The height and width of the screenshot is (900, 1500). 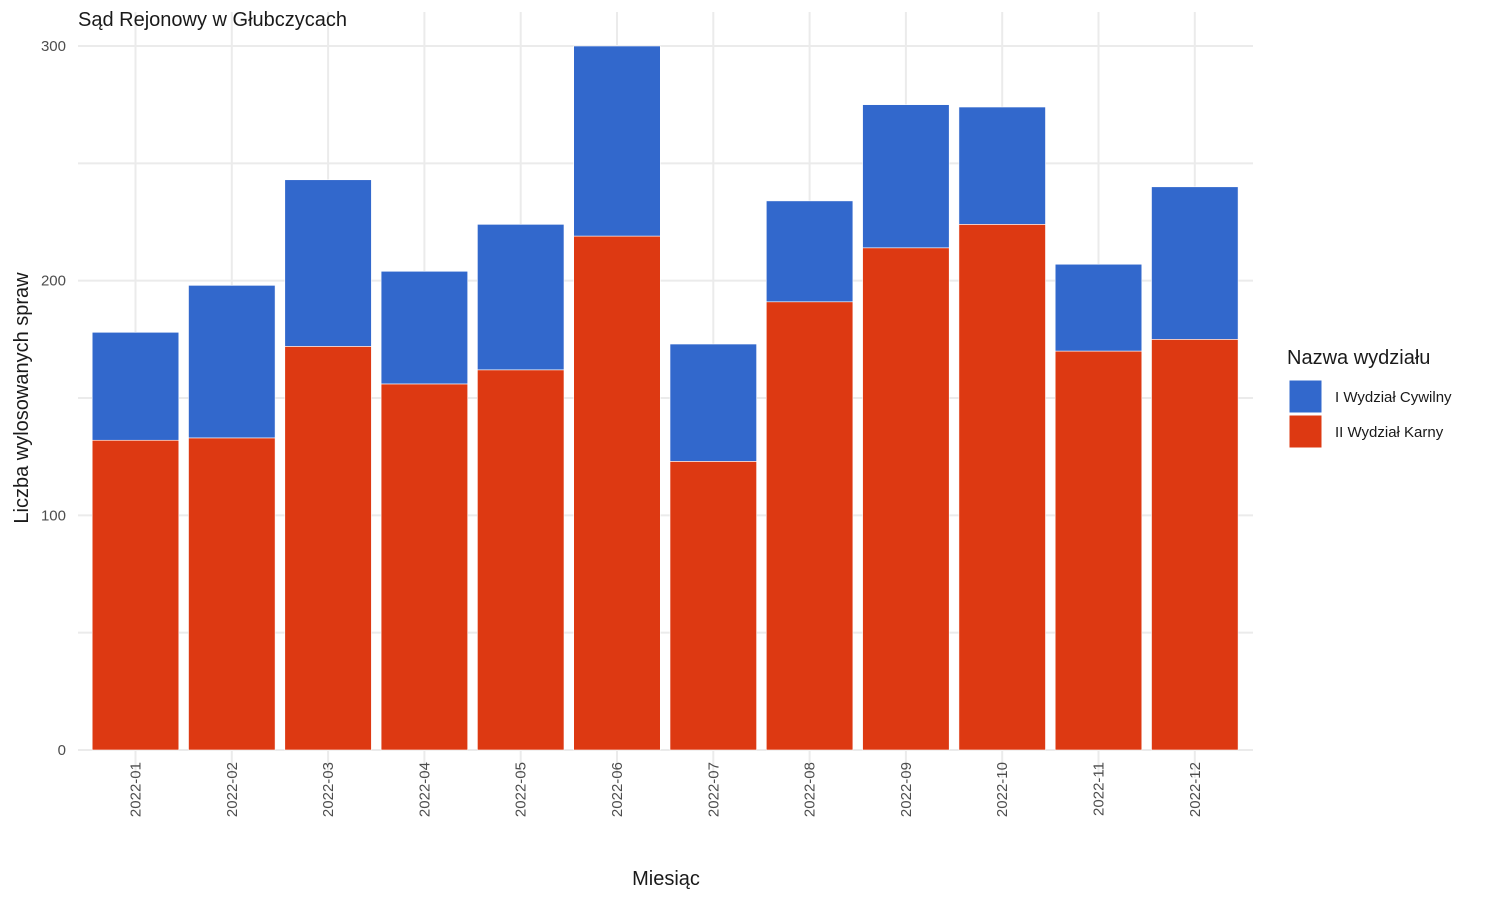 What do you see at coordinates (328, 789) in the screenshot?
I see `x-tick-label: 2022-03` at bounding box center [328, 789].